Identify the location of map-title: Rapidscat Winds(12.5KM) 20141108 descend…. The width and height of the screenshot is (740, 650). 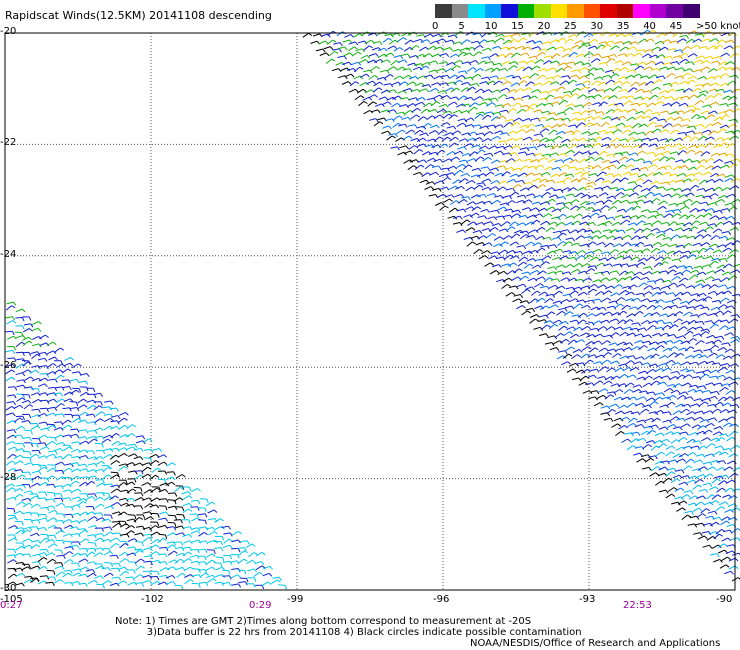
(138, 15).